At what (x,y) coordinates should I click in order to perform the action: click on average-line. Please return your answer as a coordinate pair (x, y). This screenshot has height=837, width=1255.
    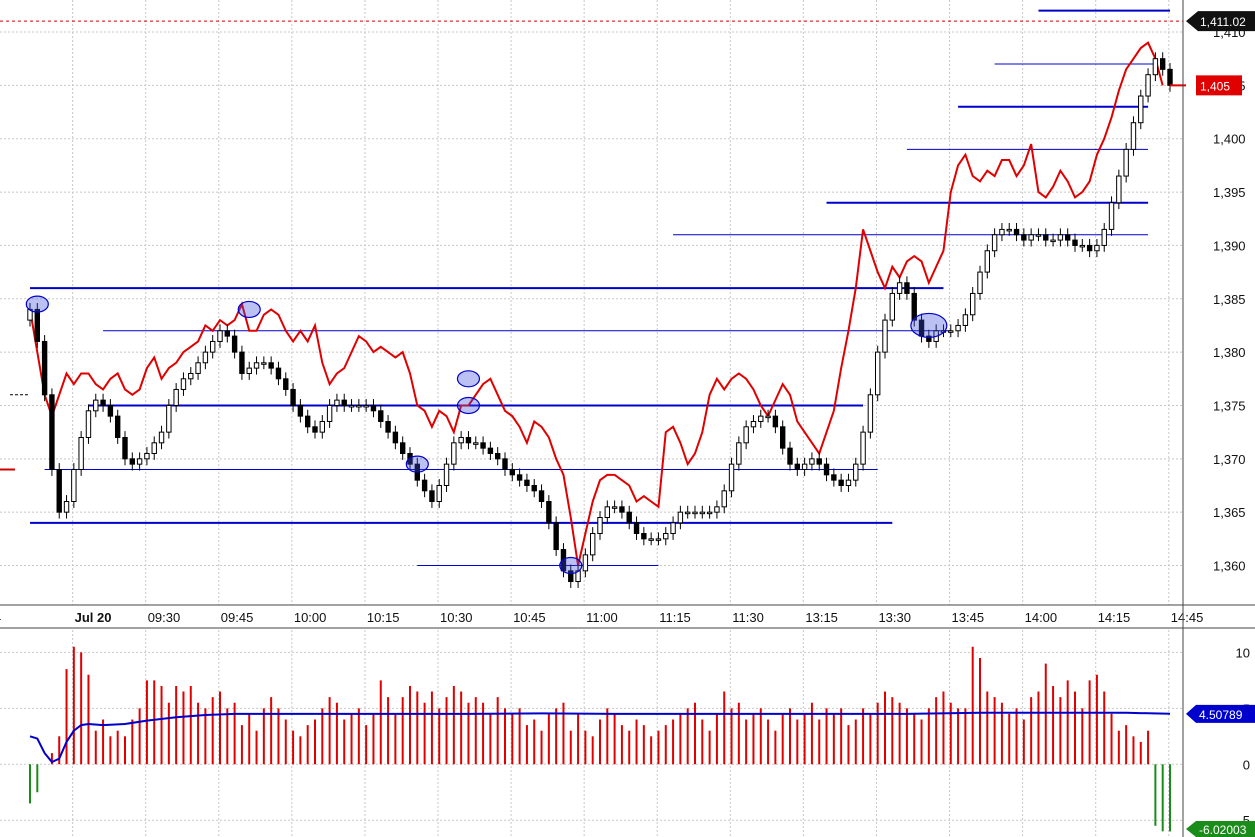
    Looking at the image, I should click on (600, 737).